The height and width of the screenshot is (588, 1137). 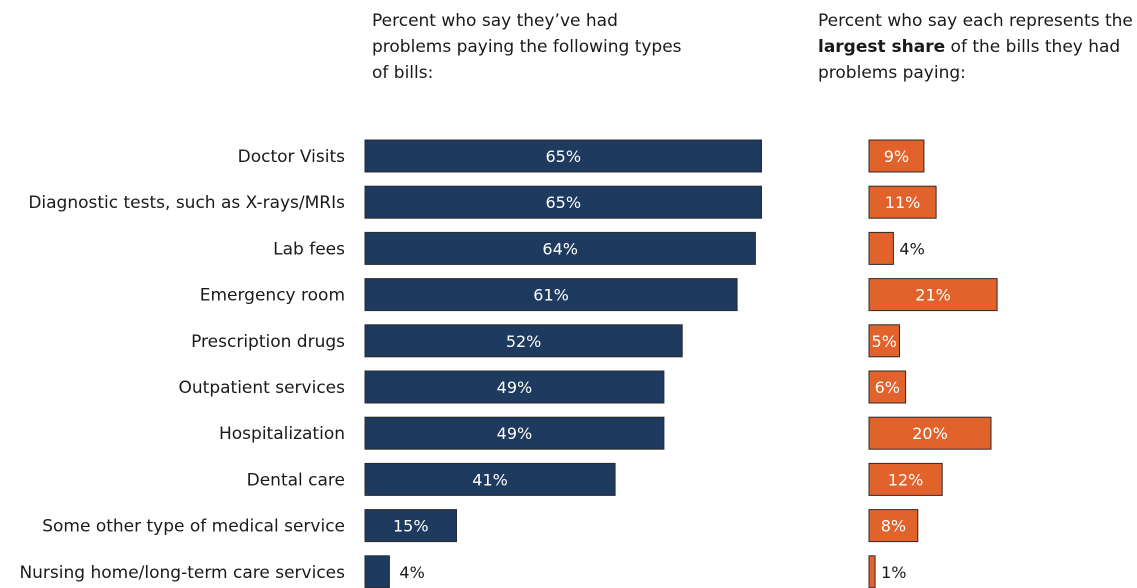 I want to click on left-bar-value-label: 15%, so click(x=411, y=526).